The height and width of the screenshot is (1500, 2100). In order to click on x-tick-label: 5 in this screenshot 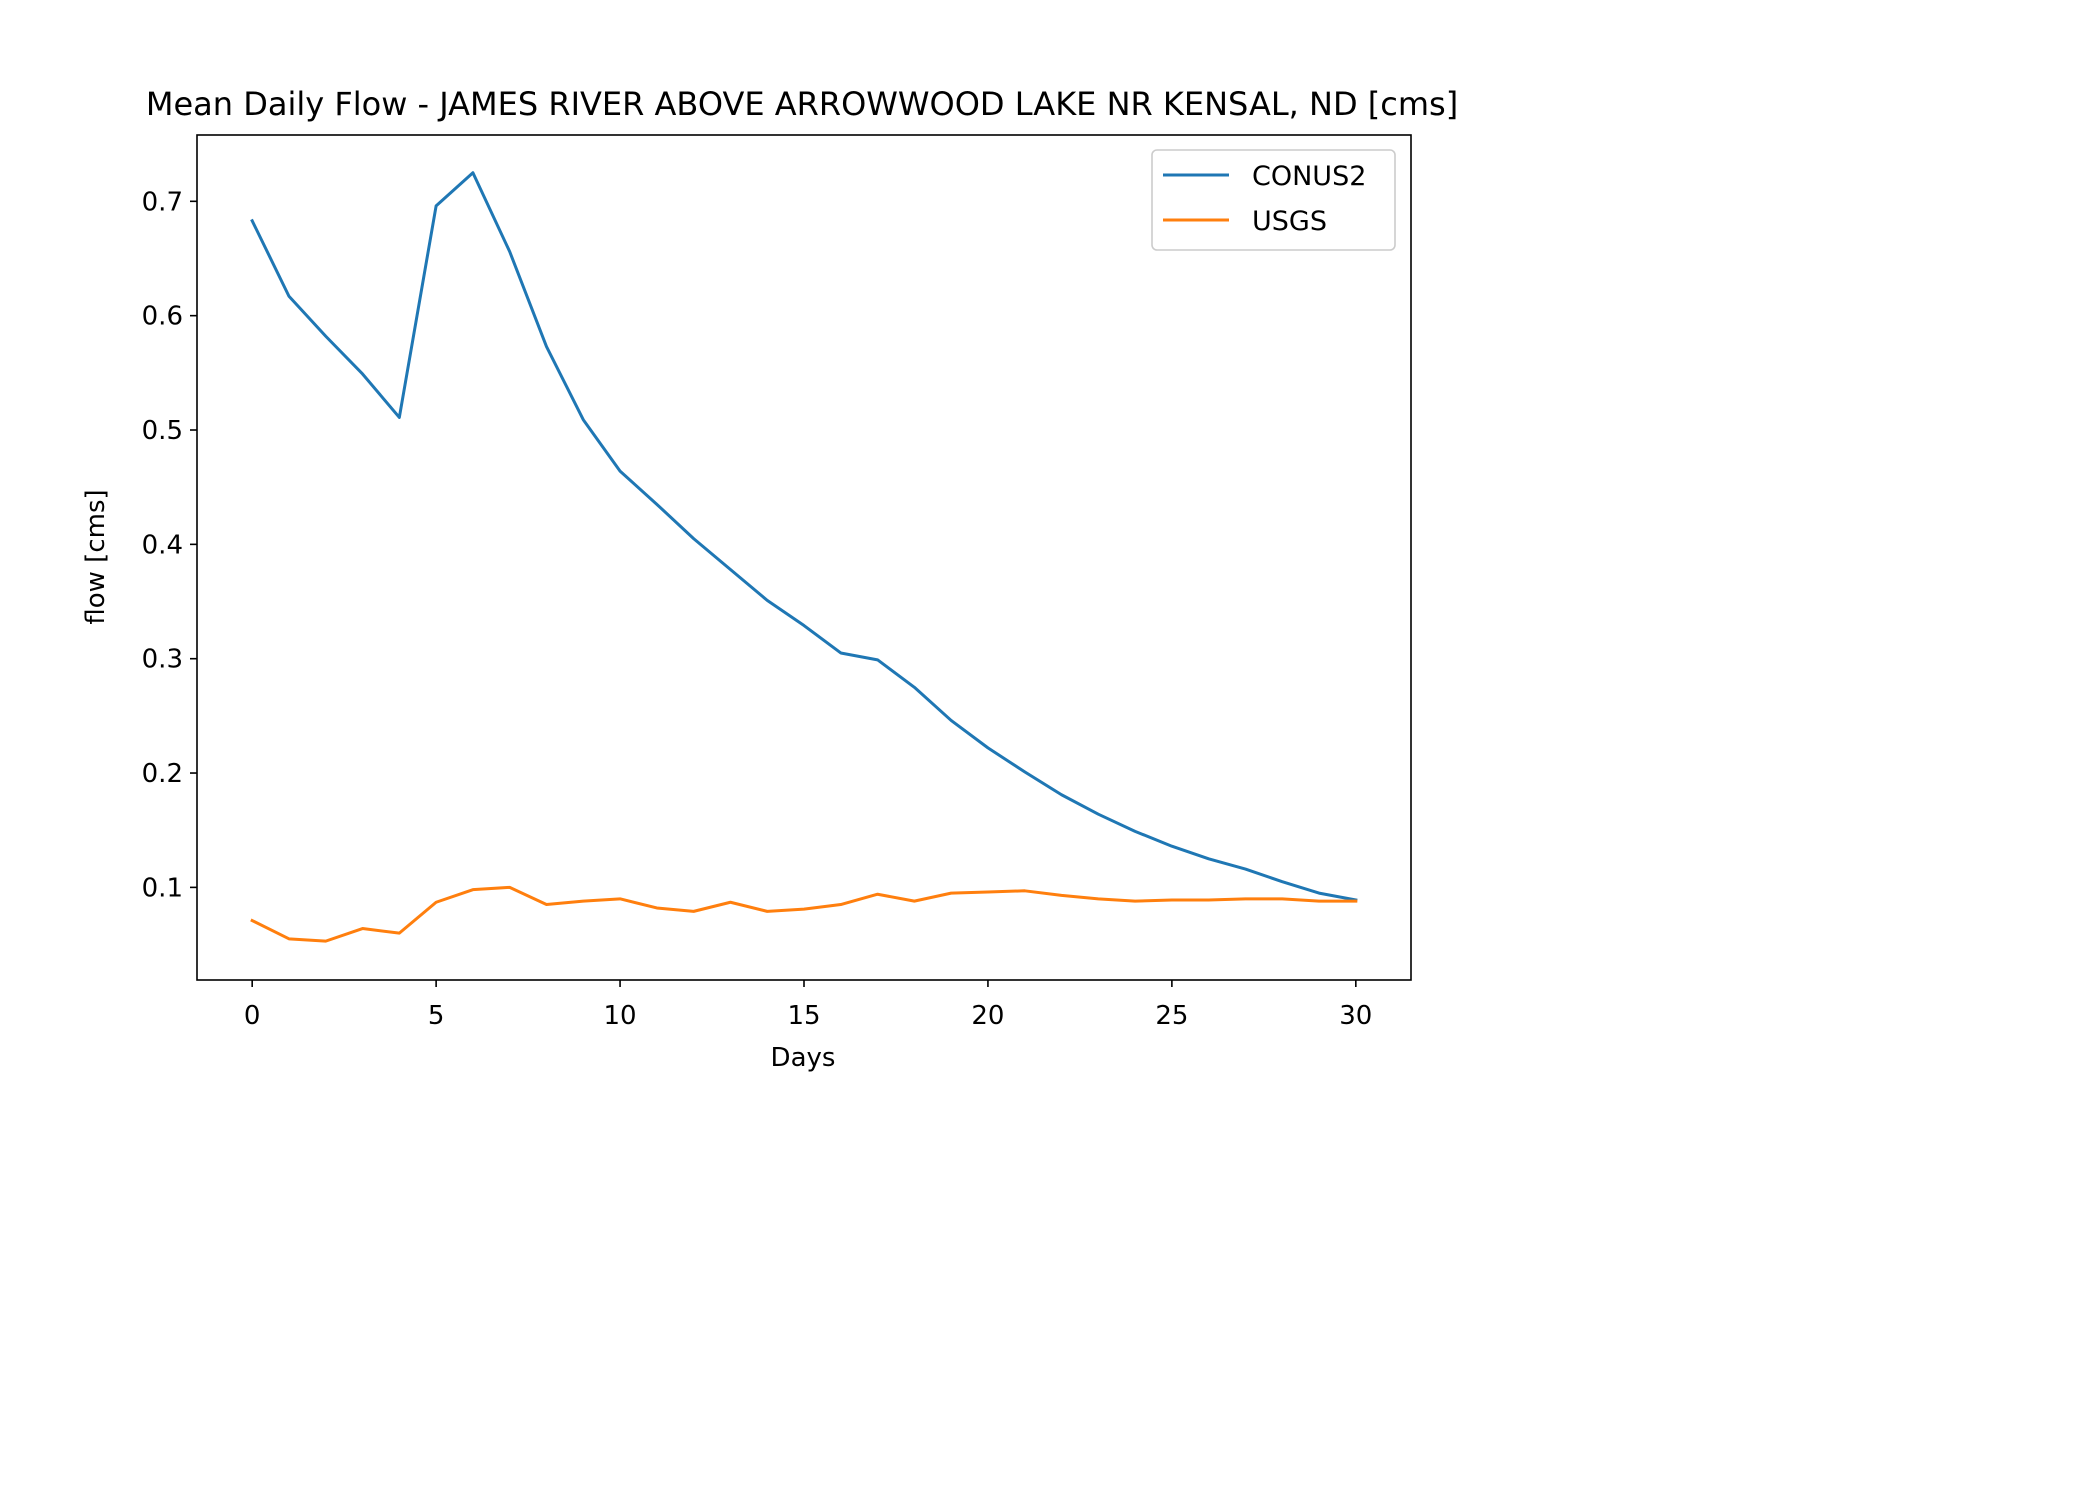, I will do `click(436, 1016)`.